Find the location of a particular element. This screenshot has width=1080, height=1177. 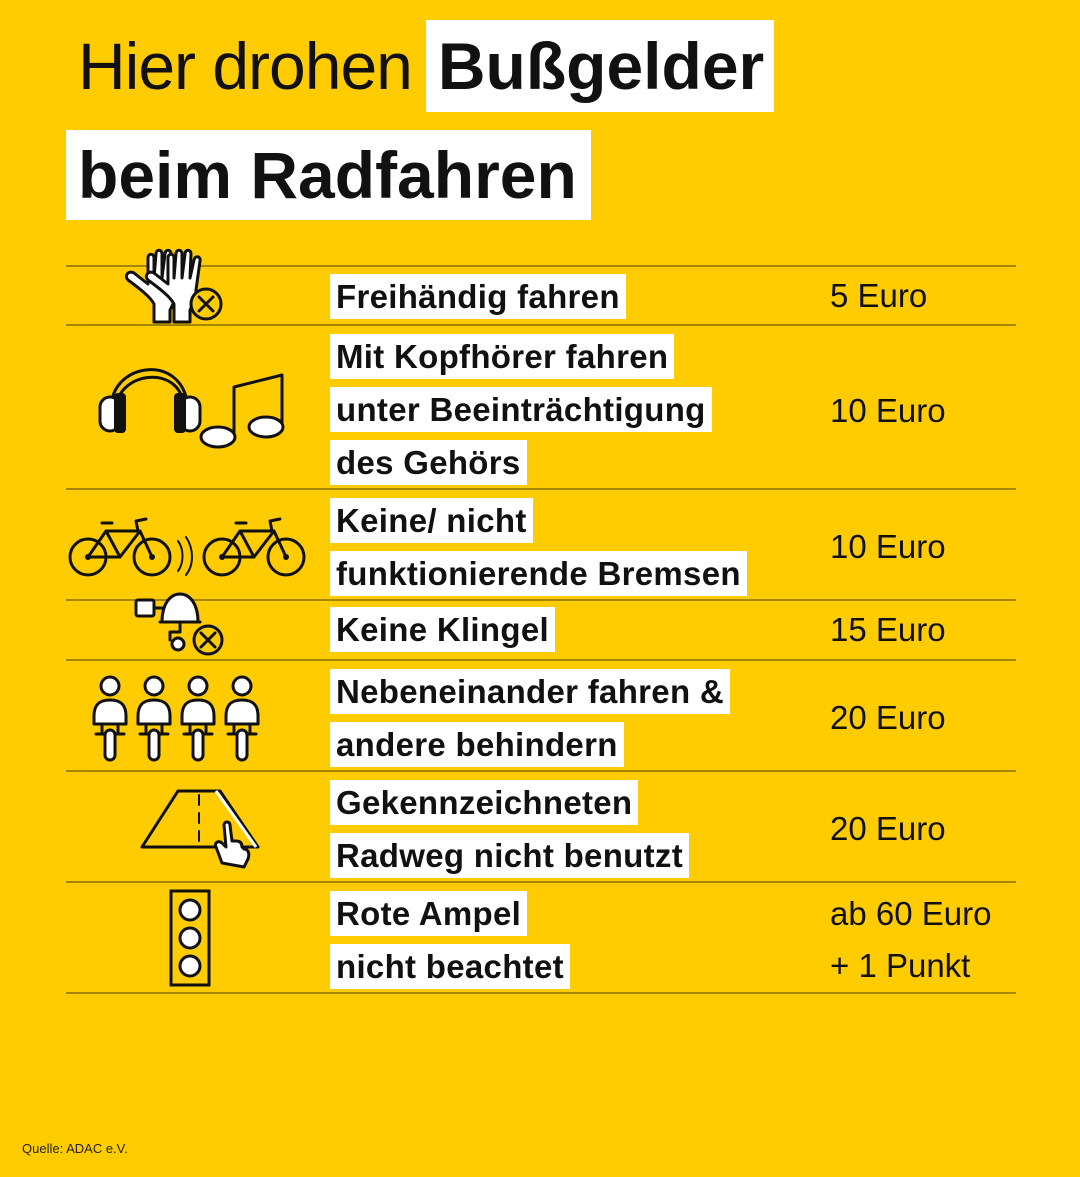

fine-label-line: Keine Klingel is located at coordinates (442, 629).